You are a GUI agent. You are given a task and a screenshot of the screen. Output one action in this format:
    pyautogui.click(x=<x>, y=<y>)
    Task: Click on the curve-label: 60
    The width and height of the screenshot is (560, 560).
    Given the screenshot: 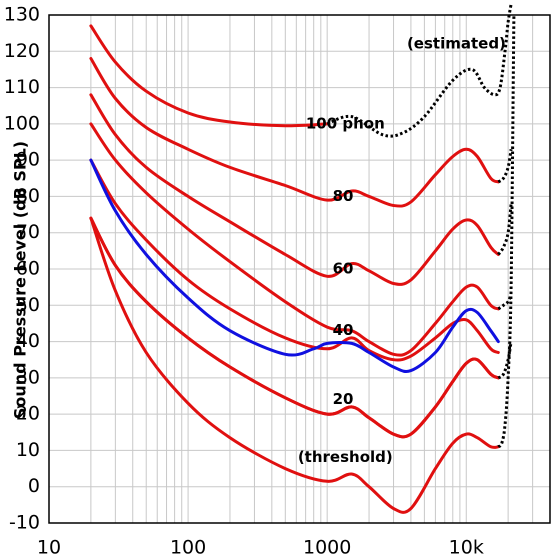 What is the action you would take?
    pyautogui.click(x=343, y=269)
    